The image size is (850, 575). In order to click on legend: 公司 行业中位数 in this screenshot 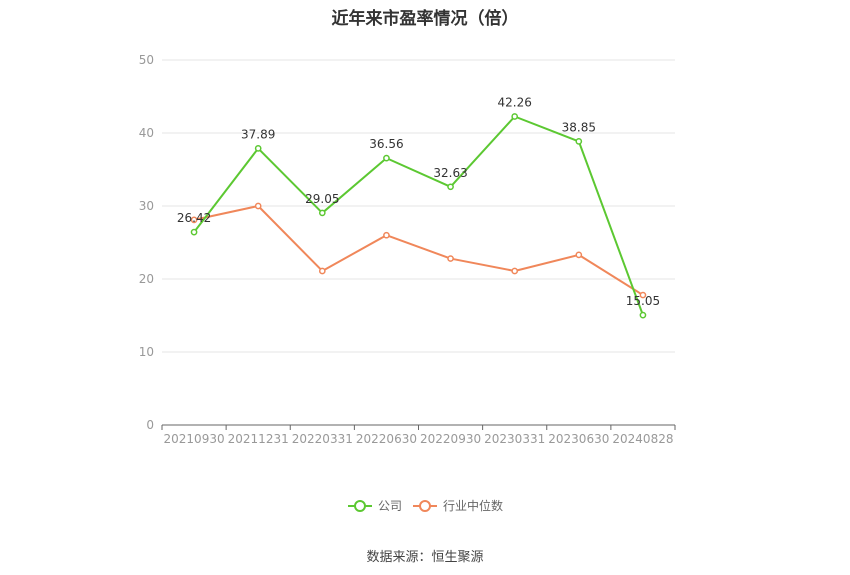, I will do `click(425, 505)`.